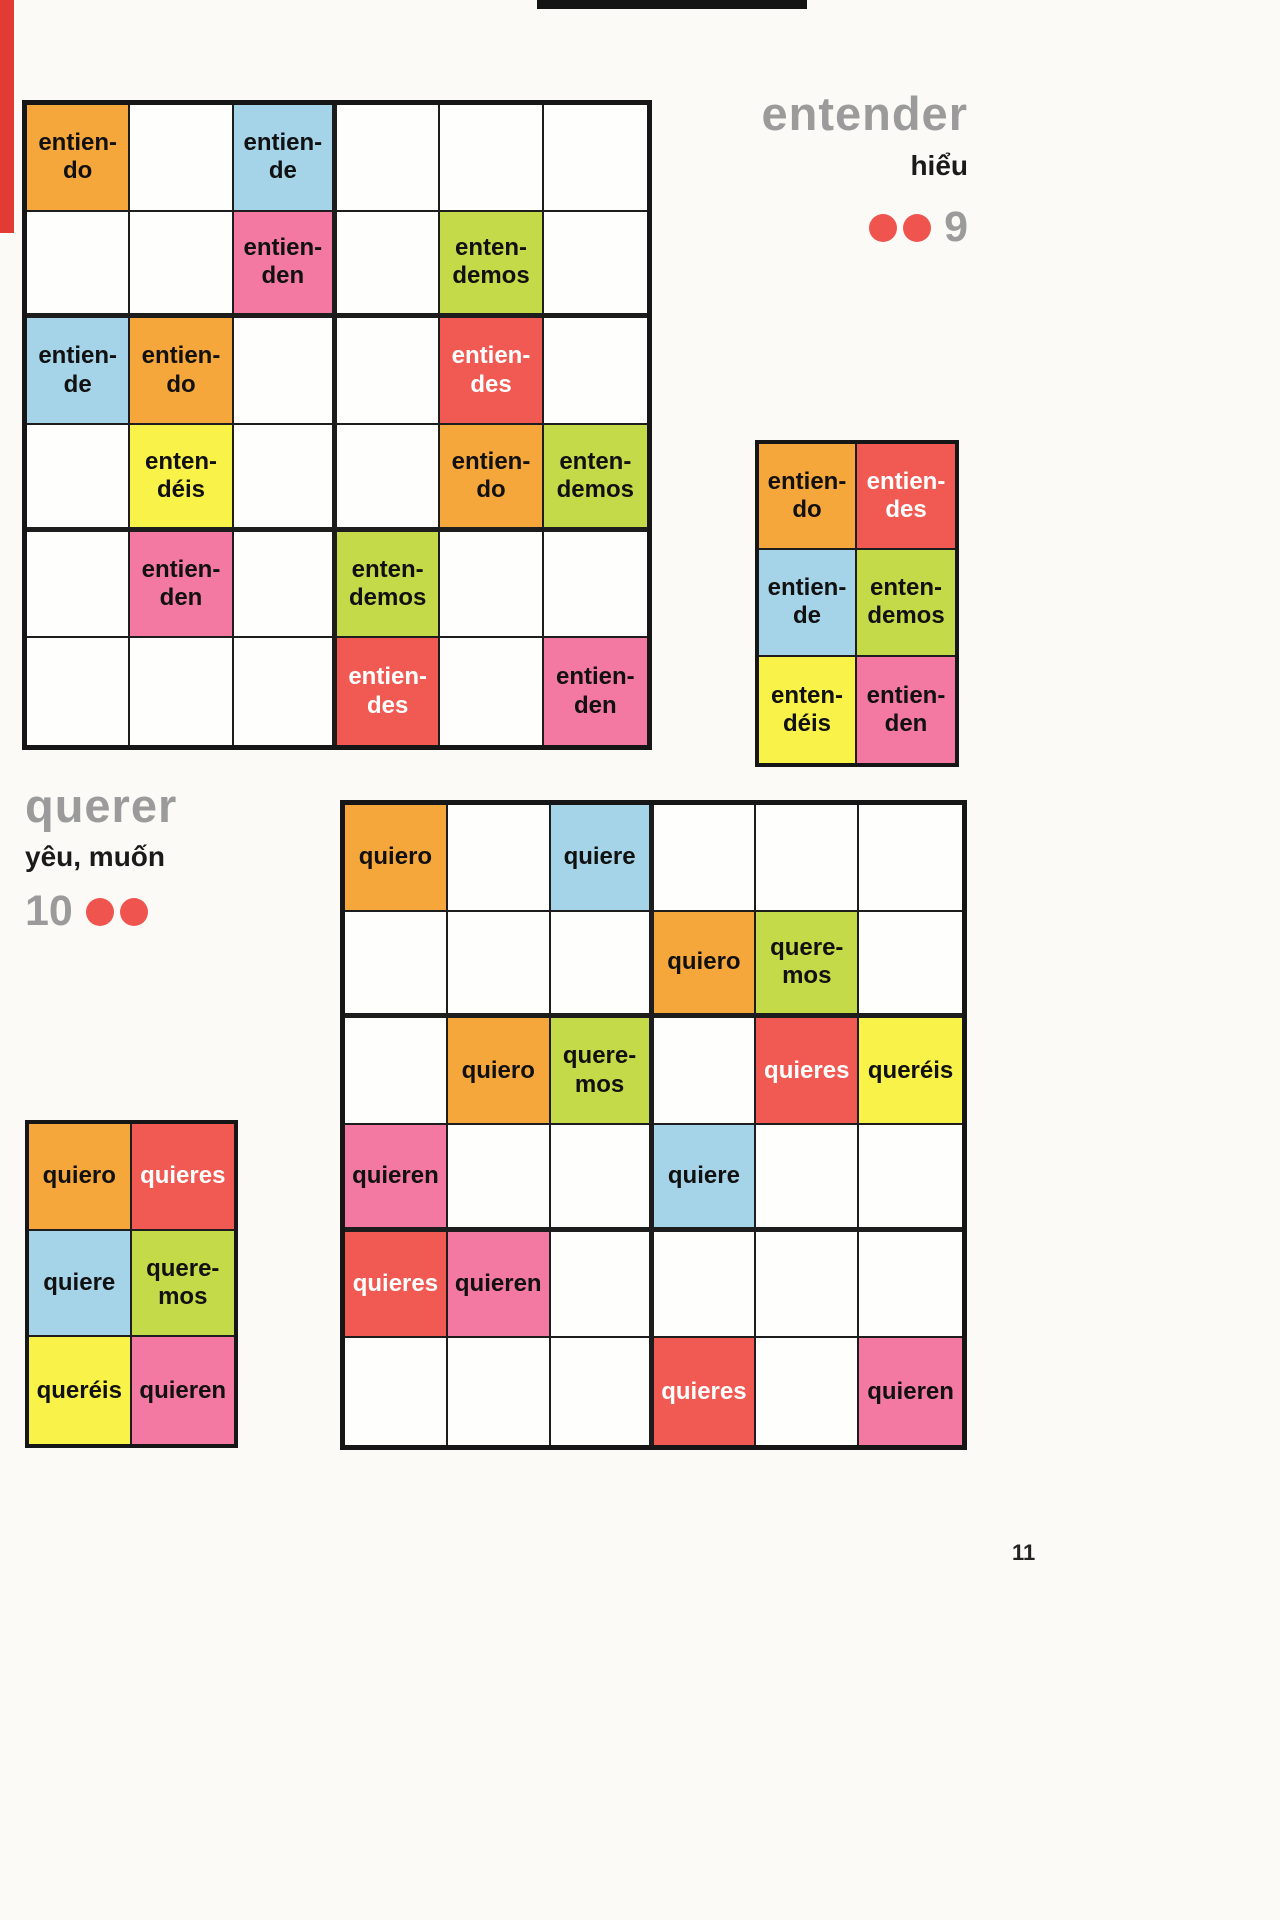 The width and height of the screenshot is (1280, 1920). Describe the element at coordinates (95, 856) in the screenshot. I see `puzzle-translation-querer: yêu, muốn` at that location.